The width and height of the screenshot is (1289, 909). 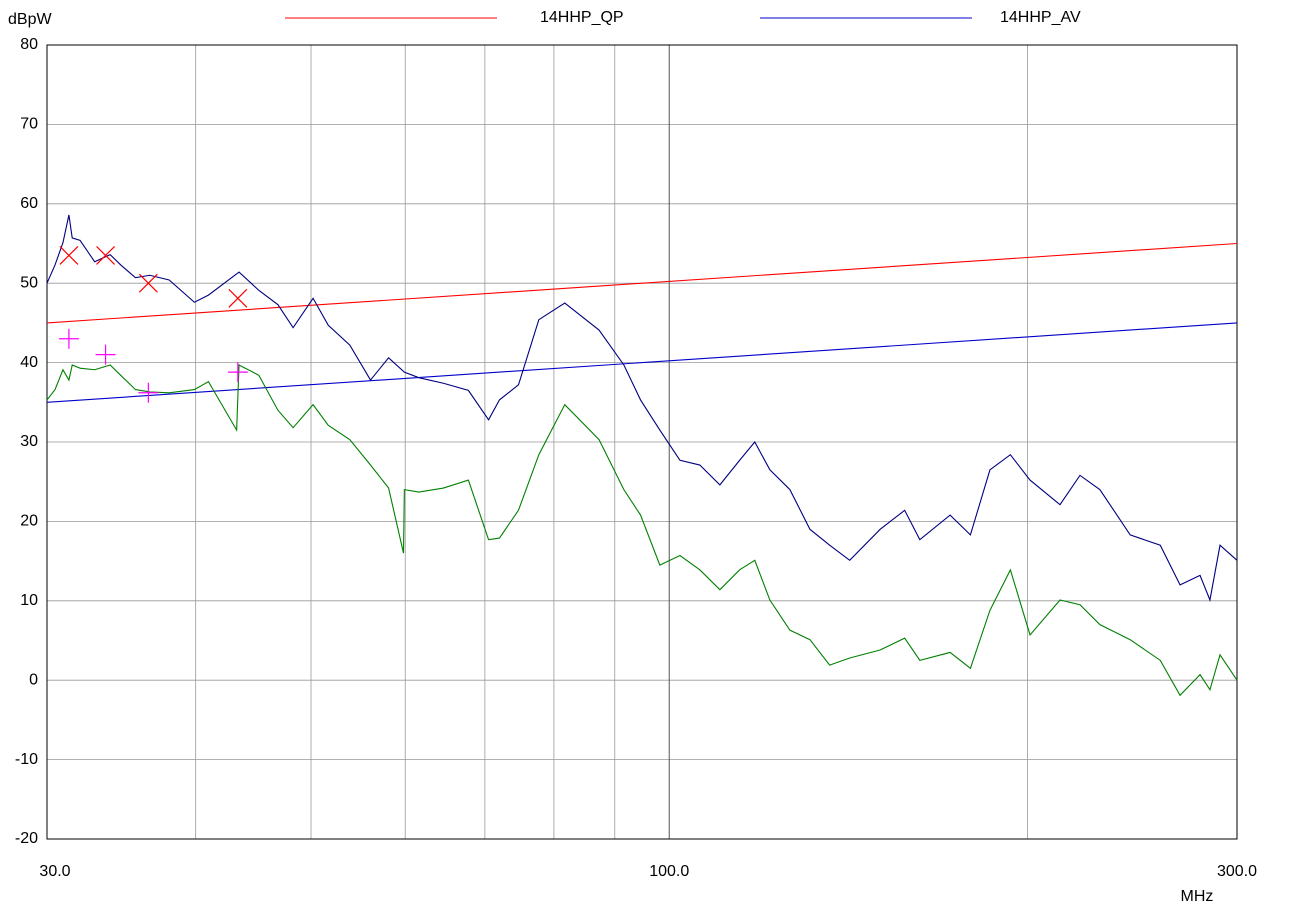 I want to click on y-tick-label: 0, so click(x=33, y=679).